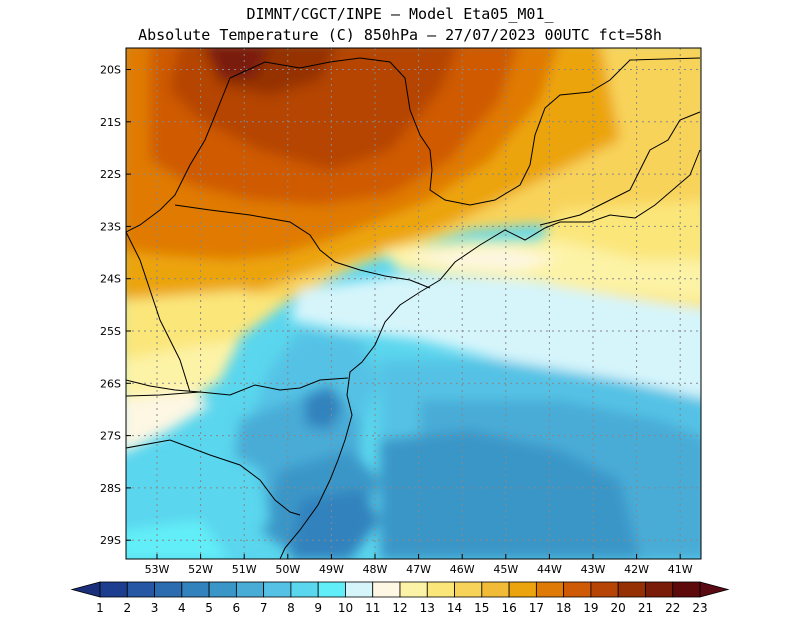  I want to click on colorbar-label: 19, so click(590, 608).